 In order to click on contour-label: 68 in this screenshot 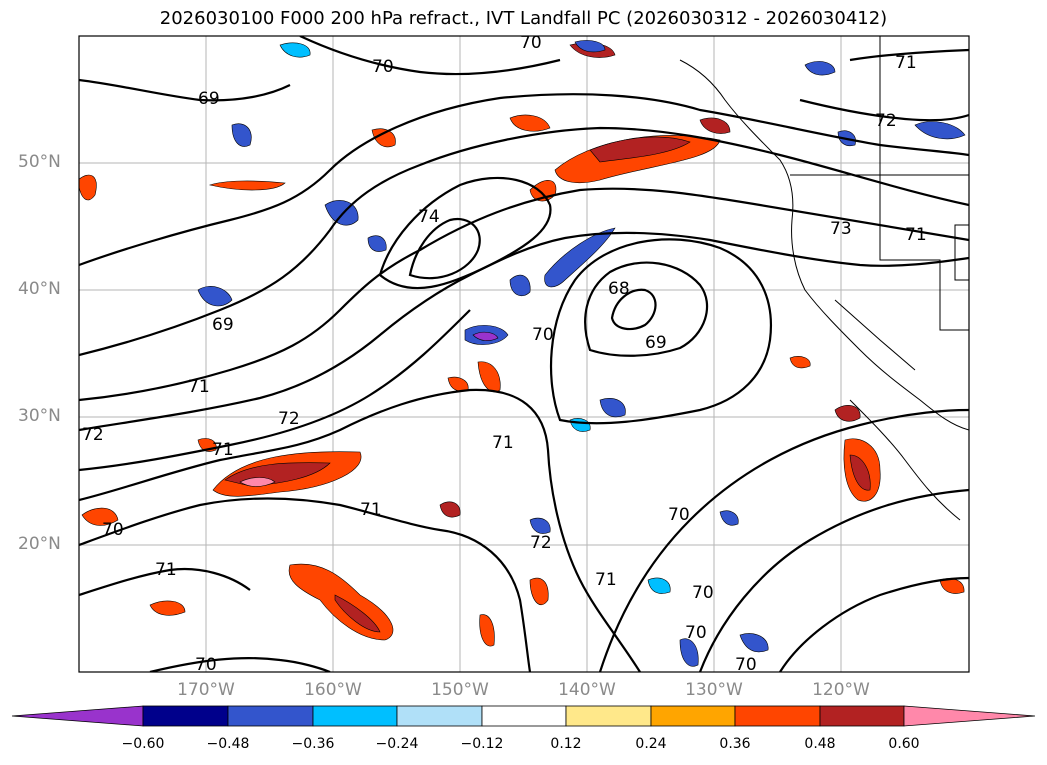, I will do `click(619, 289)`.